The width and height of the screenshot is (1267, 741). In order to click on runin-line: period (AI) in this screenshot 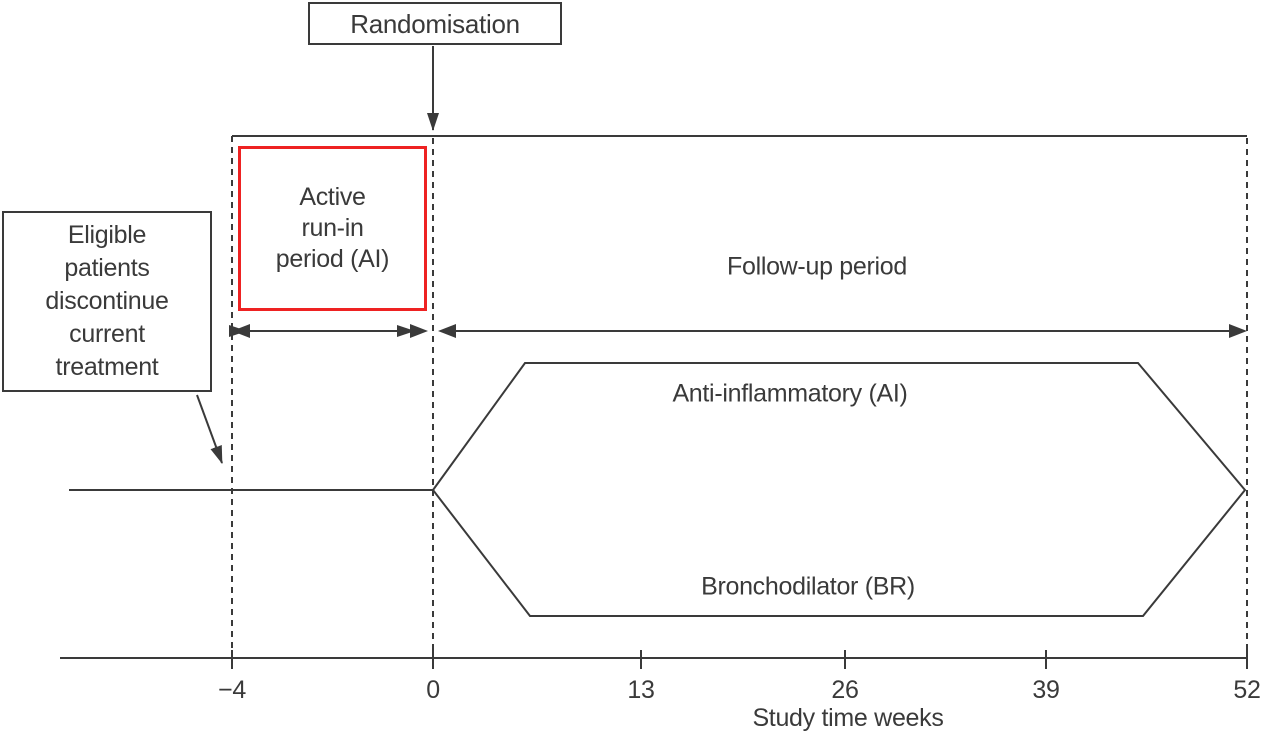, I will do `click(332, 259)`.